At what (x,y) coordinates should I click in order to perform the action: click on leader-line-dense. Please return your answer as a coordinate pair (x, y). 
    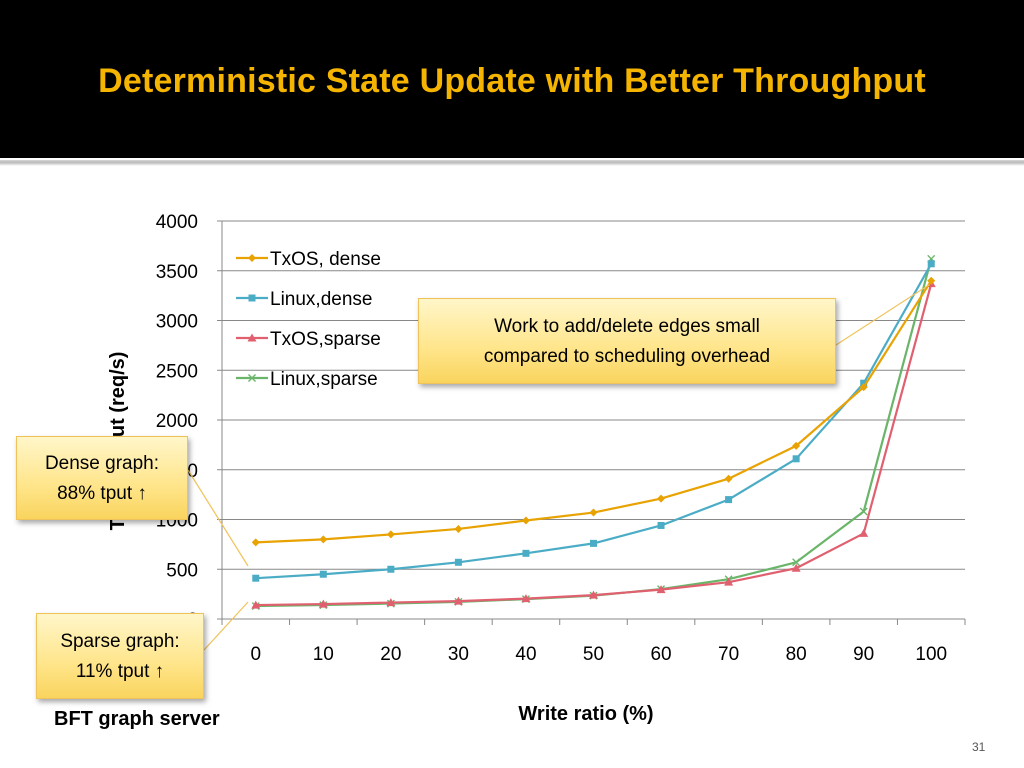
    Looking at the image, I should click on (218, 518).